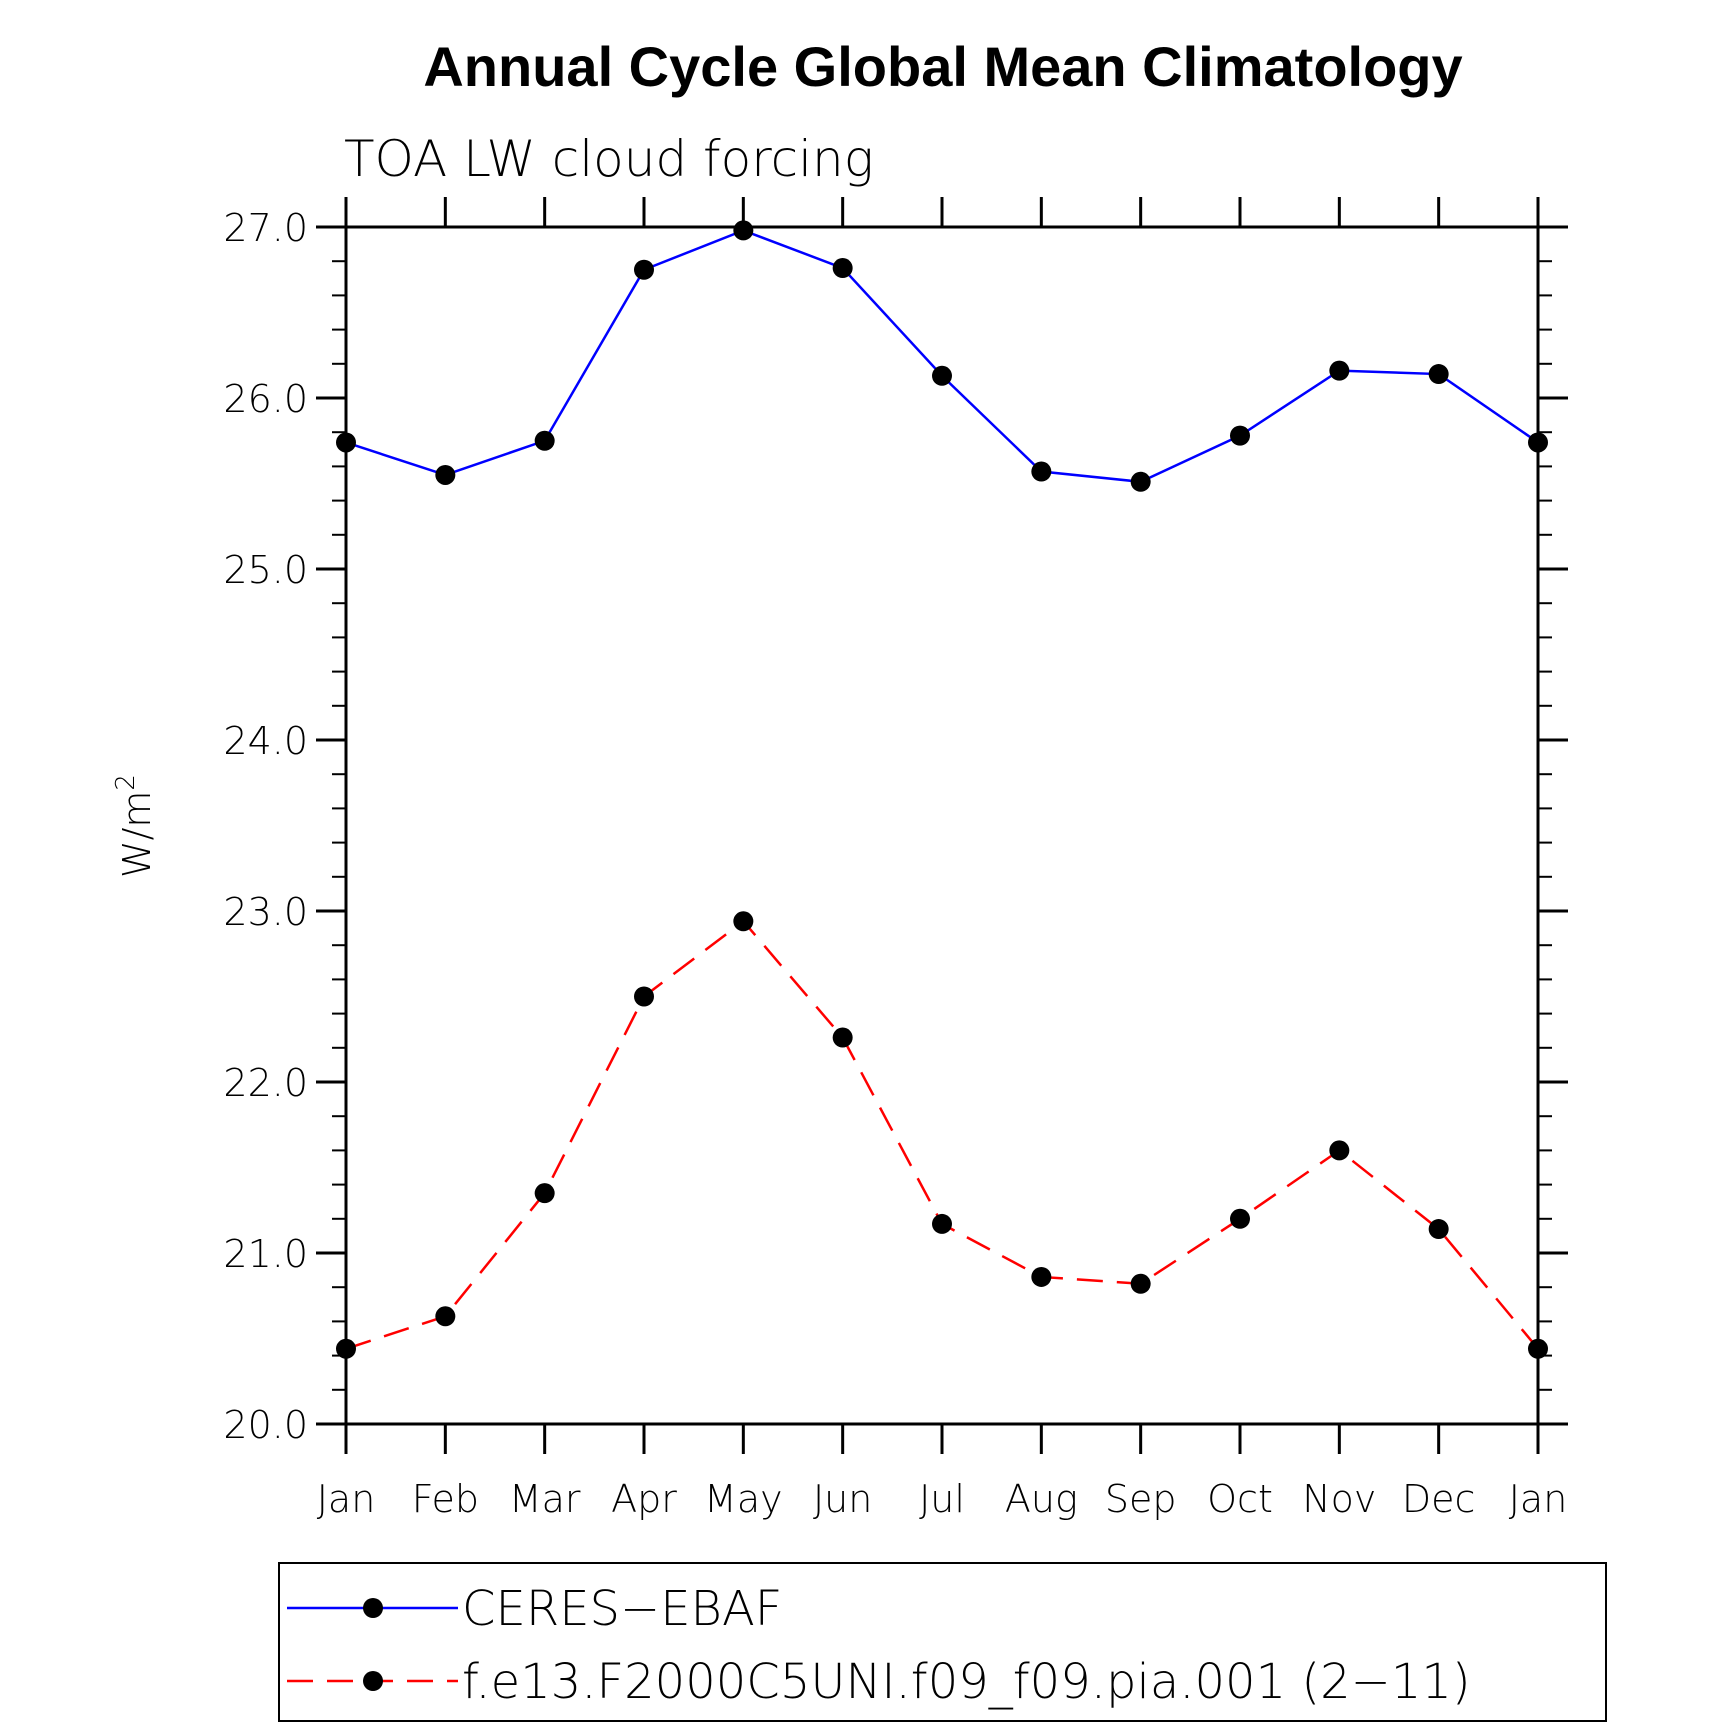 The width and height of the screenshot is (1710, 1724). What do you see at coordinates (265, 1083) in the screenshot?
I see `y-tick-label: 22.0` at bounding box center [265, 1083].